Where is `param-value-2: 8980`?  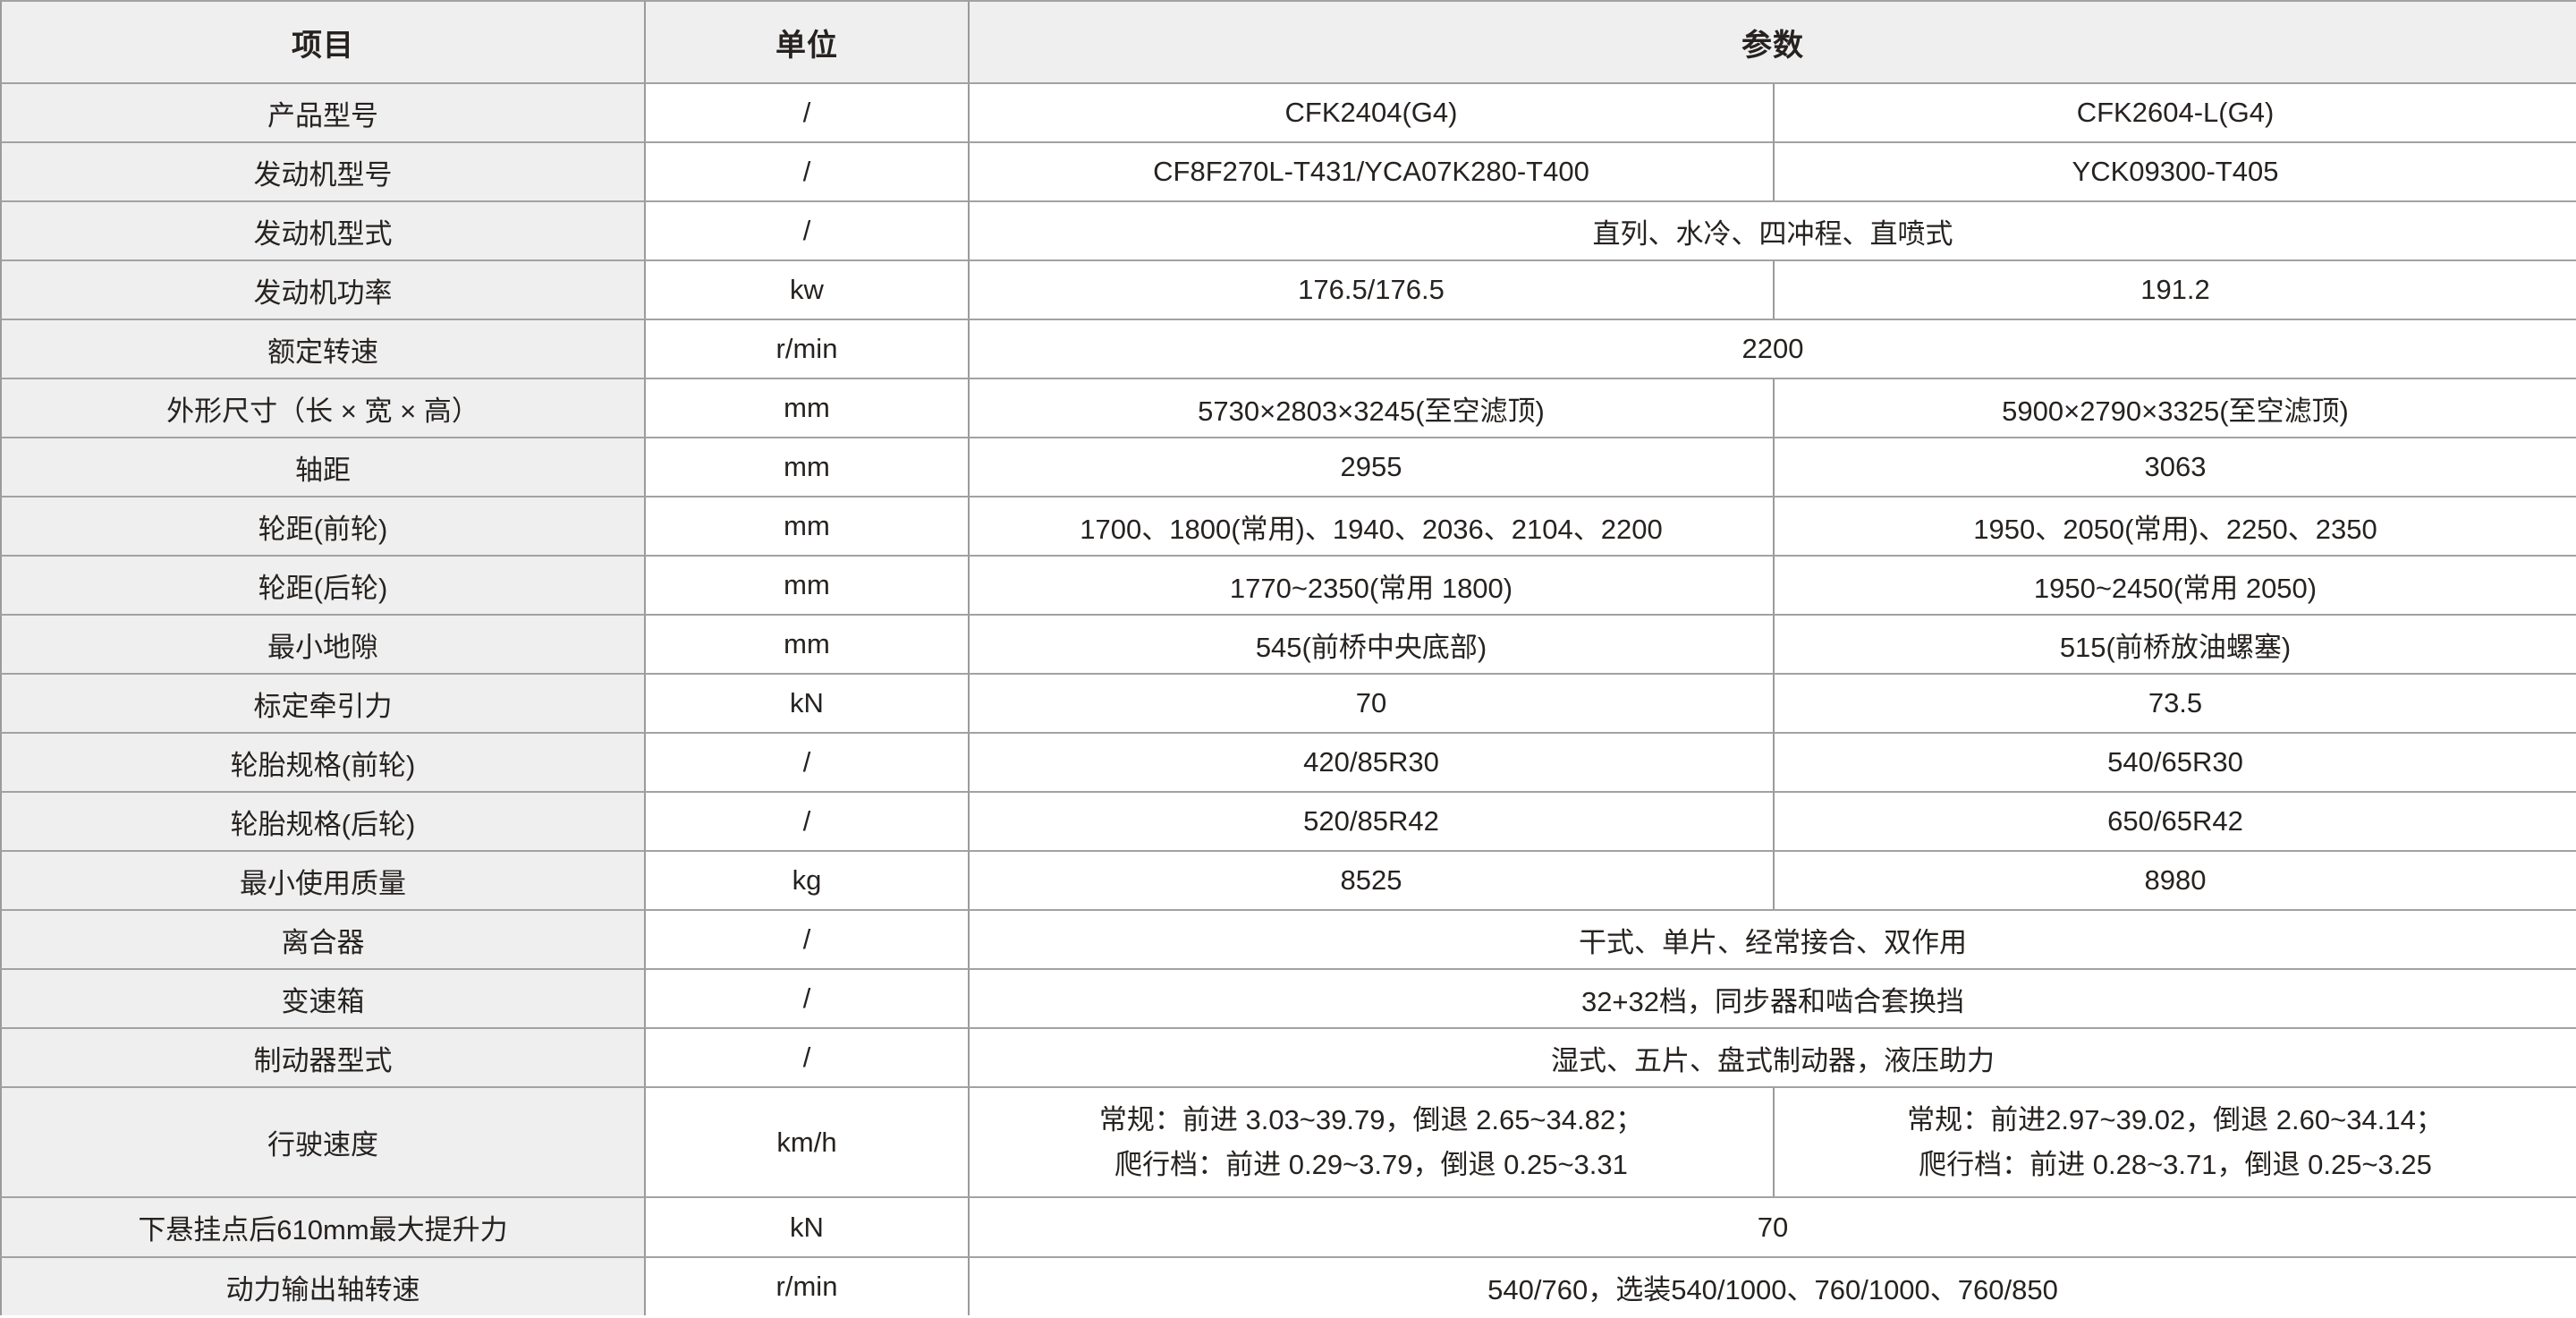
param-value-2: 8980 is located at coordinates (2174, 879).